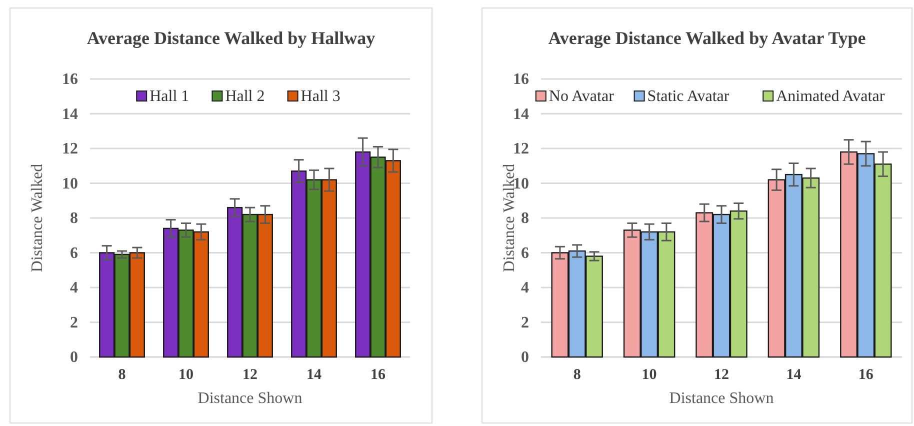  Describe the element at coordinates (320, 96) in the screenshot. I see `legend-label: Hall 3` at that location.